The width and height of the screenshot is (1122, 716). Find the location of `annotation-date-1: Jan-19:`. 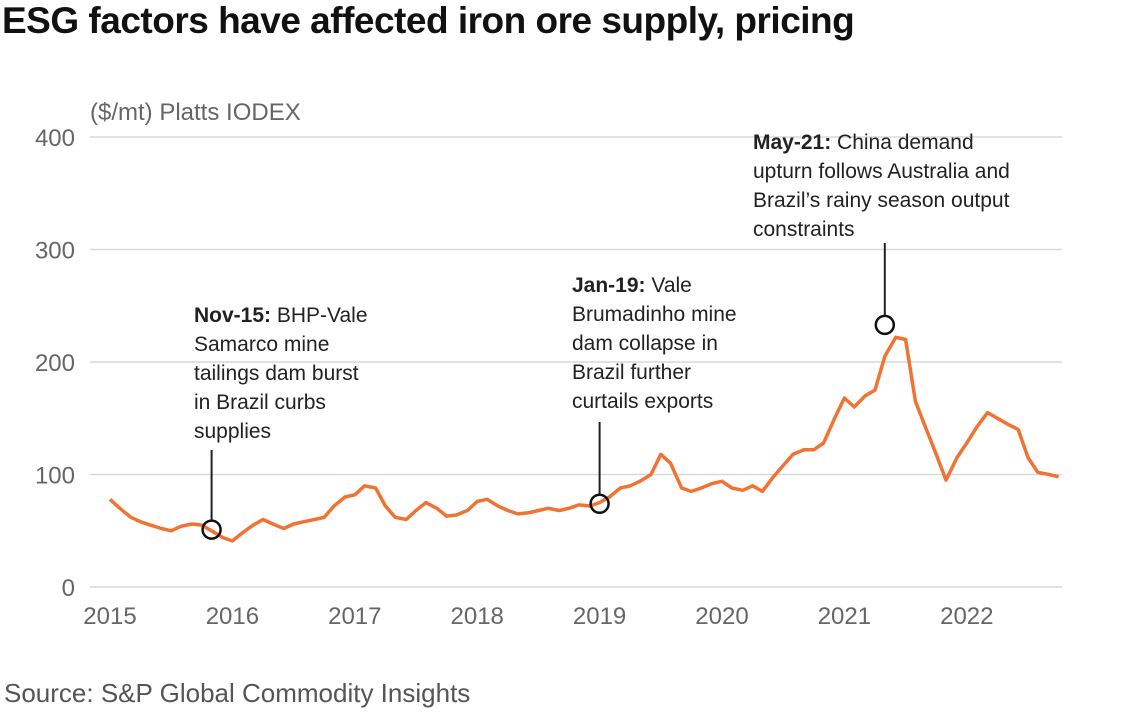

annotation-date-1: Jan-19: is located at coordinates (611, 285).